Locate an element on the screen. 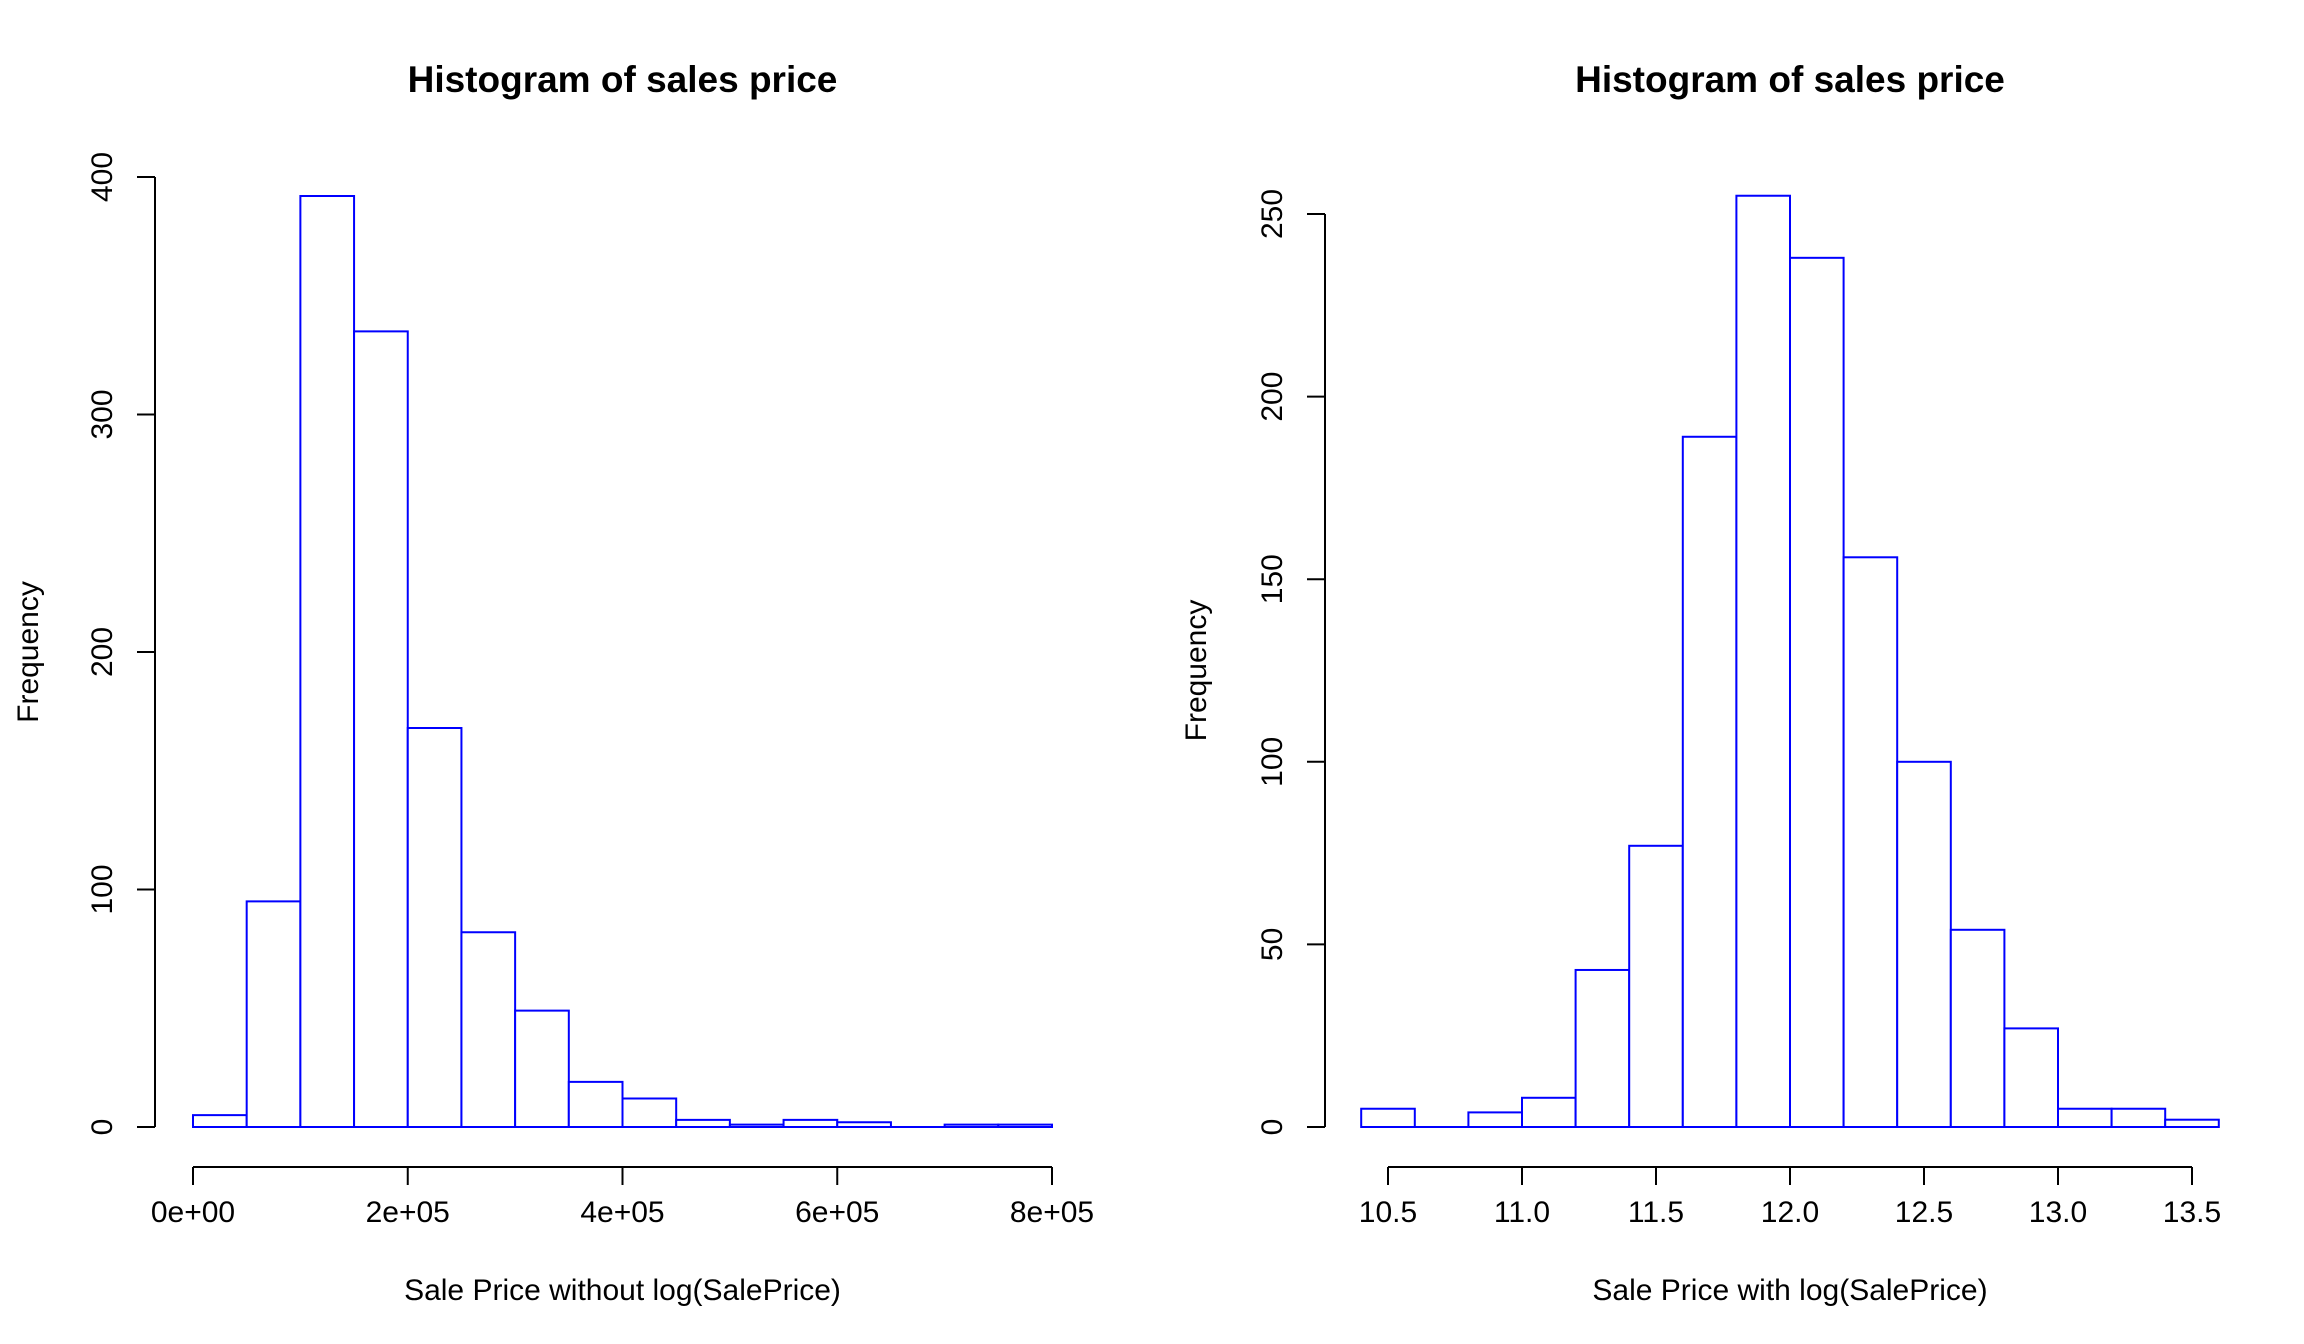  x-tick-label: 13.0 is located at coordinates (2058, 1212).